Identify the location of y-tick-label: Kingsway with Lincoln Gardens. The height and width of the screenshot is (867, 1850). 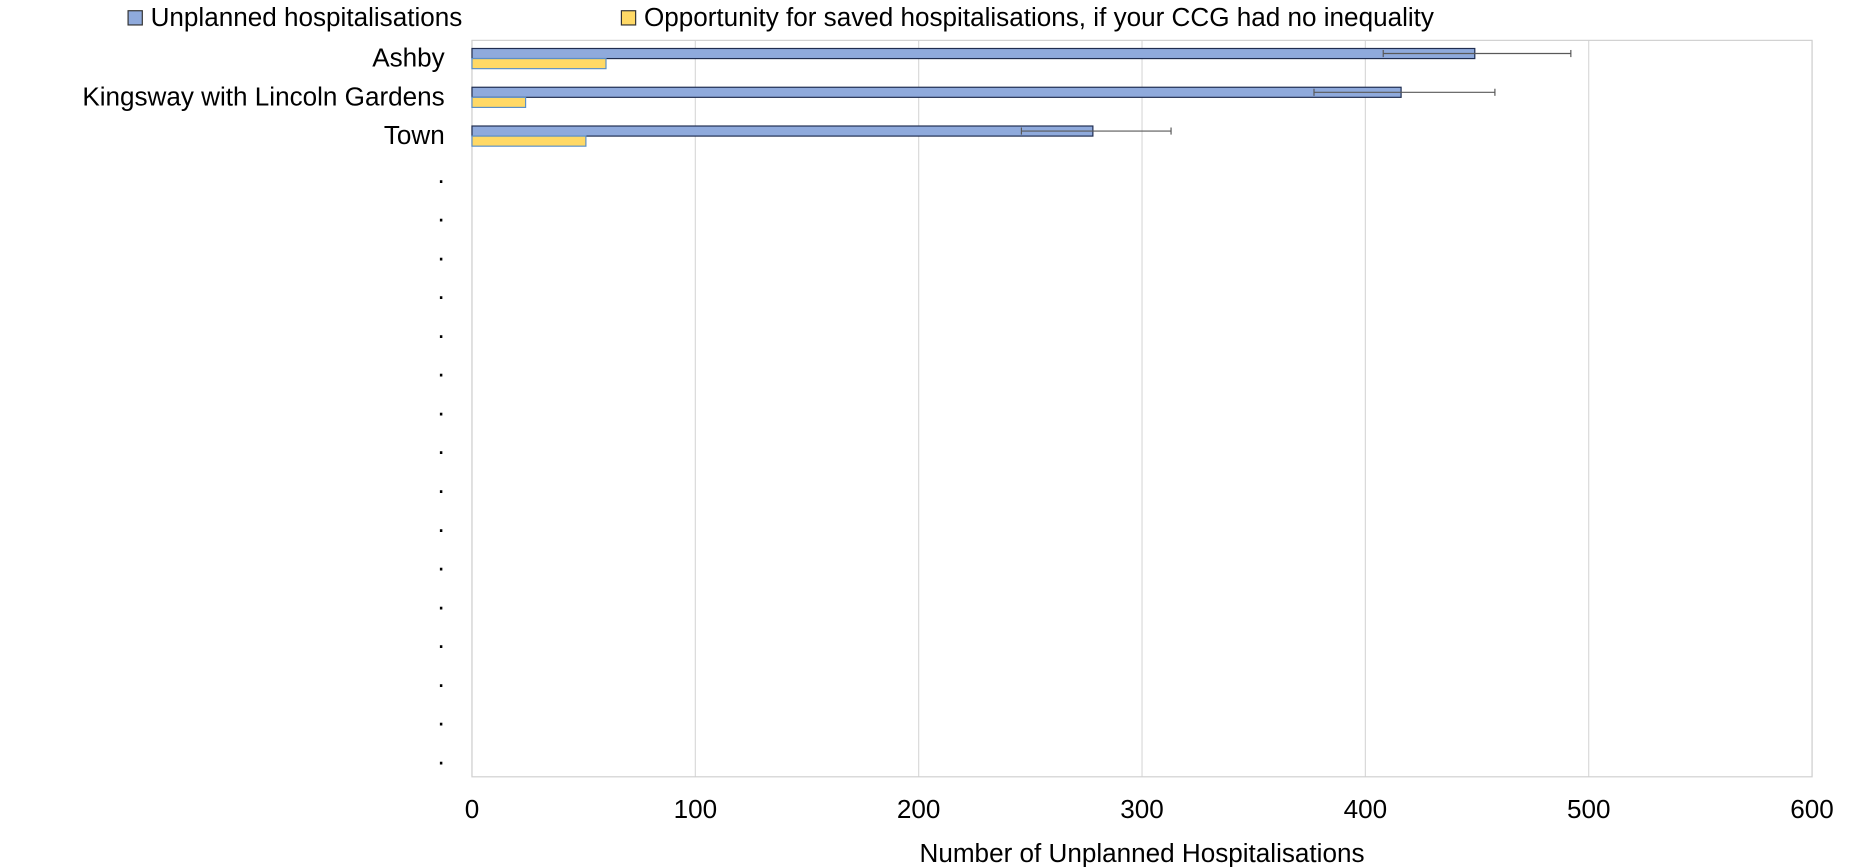
(263, 96).